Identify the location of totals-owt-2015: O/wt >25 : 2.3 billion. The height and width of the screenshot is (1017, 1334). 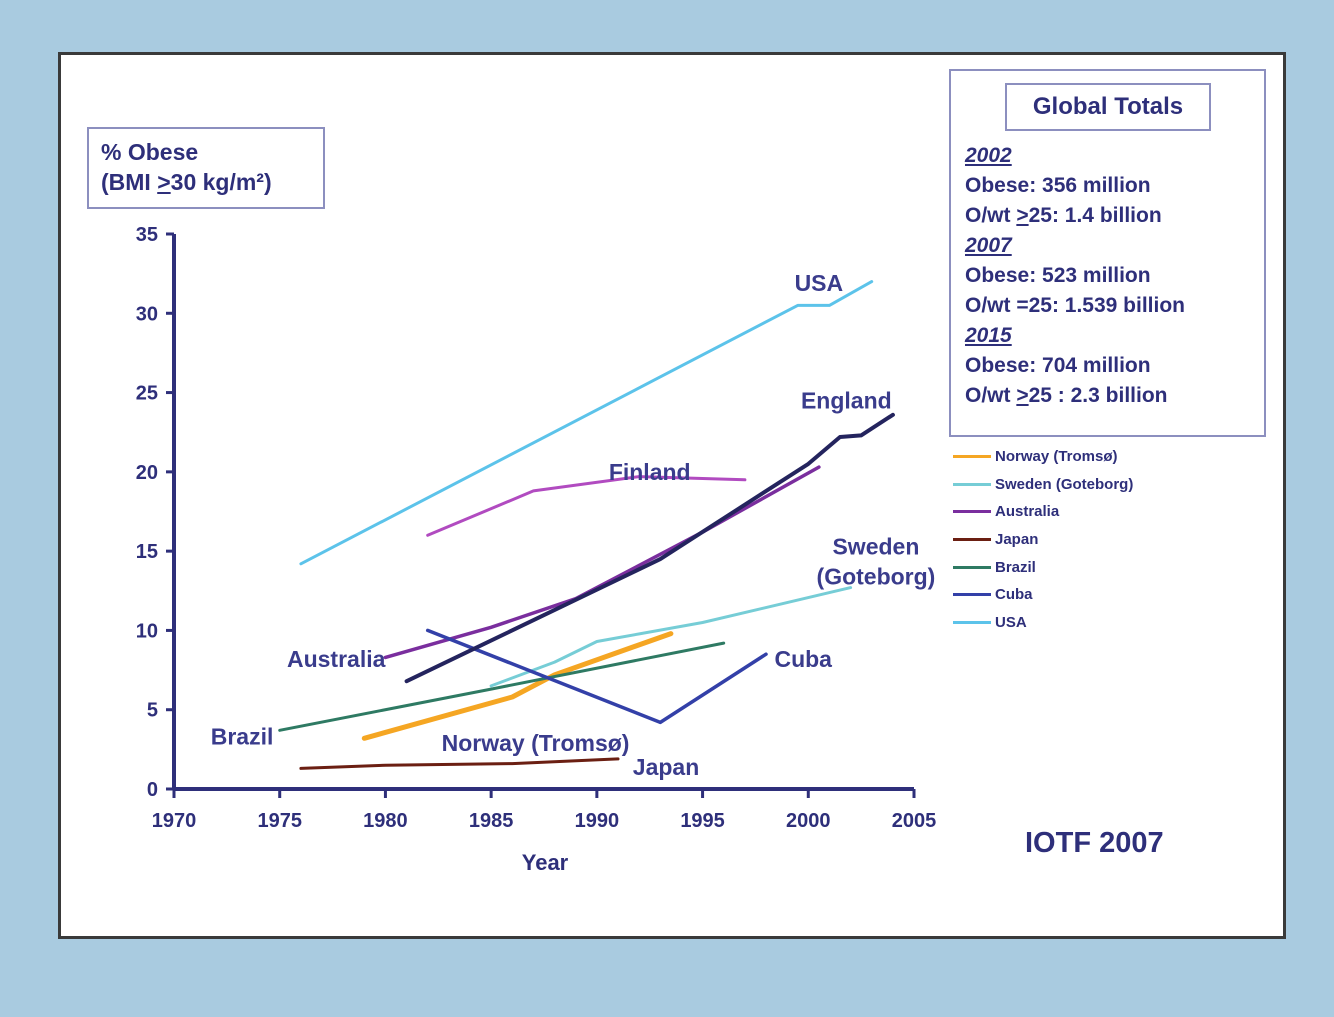
(1075, 396).